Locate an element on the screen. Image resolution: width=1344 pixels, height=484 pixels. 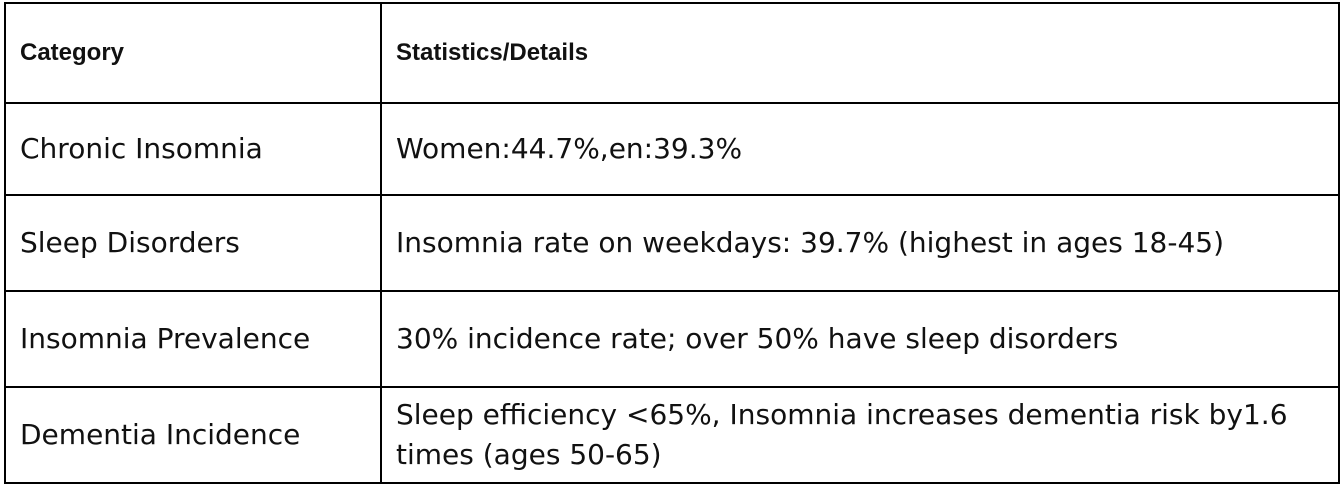
category-cell: Chronic Insomnia is located at coordinates (193, 149).